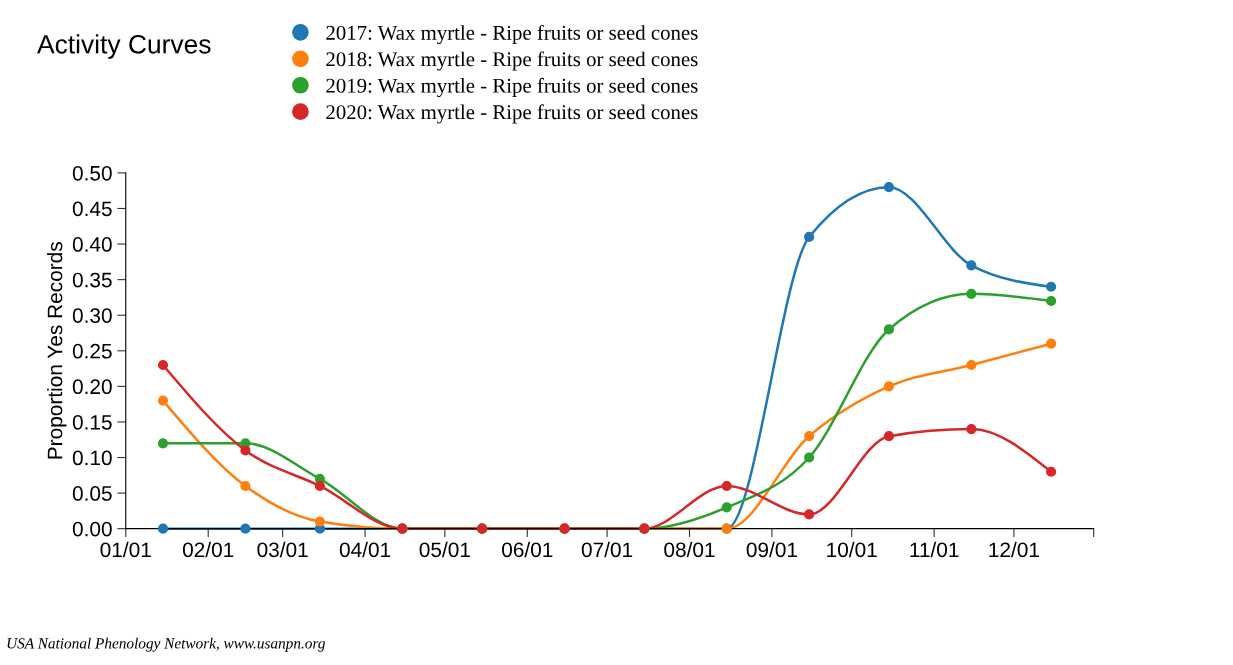  I want to click on x-tick-label: 12/01, so click(1014, 549).